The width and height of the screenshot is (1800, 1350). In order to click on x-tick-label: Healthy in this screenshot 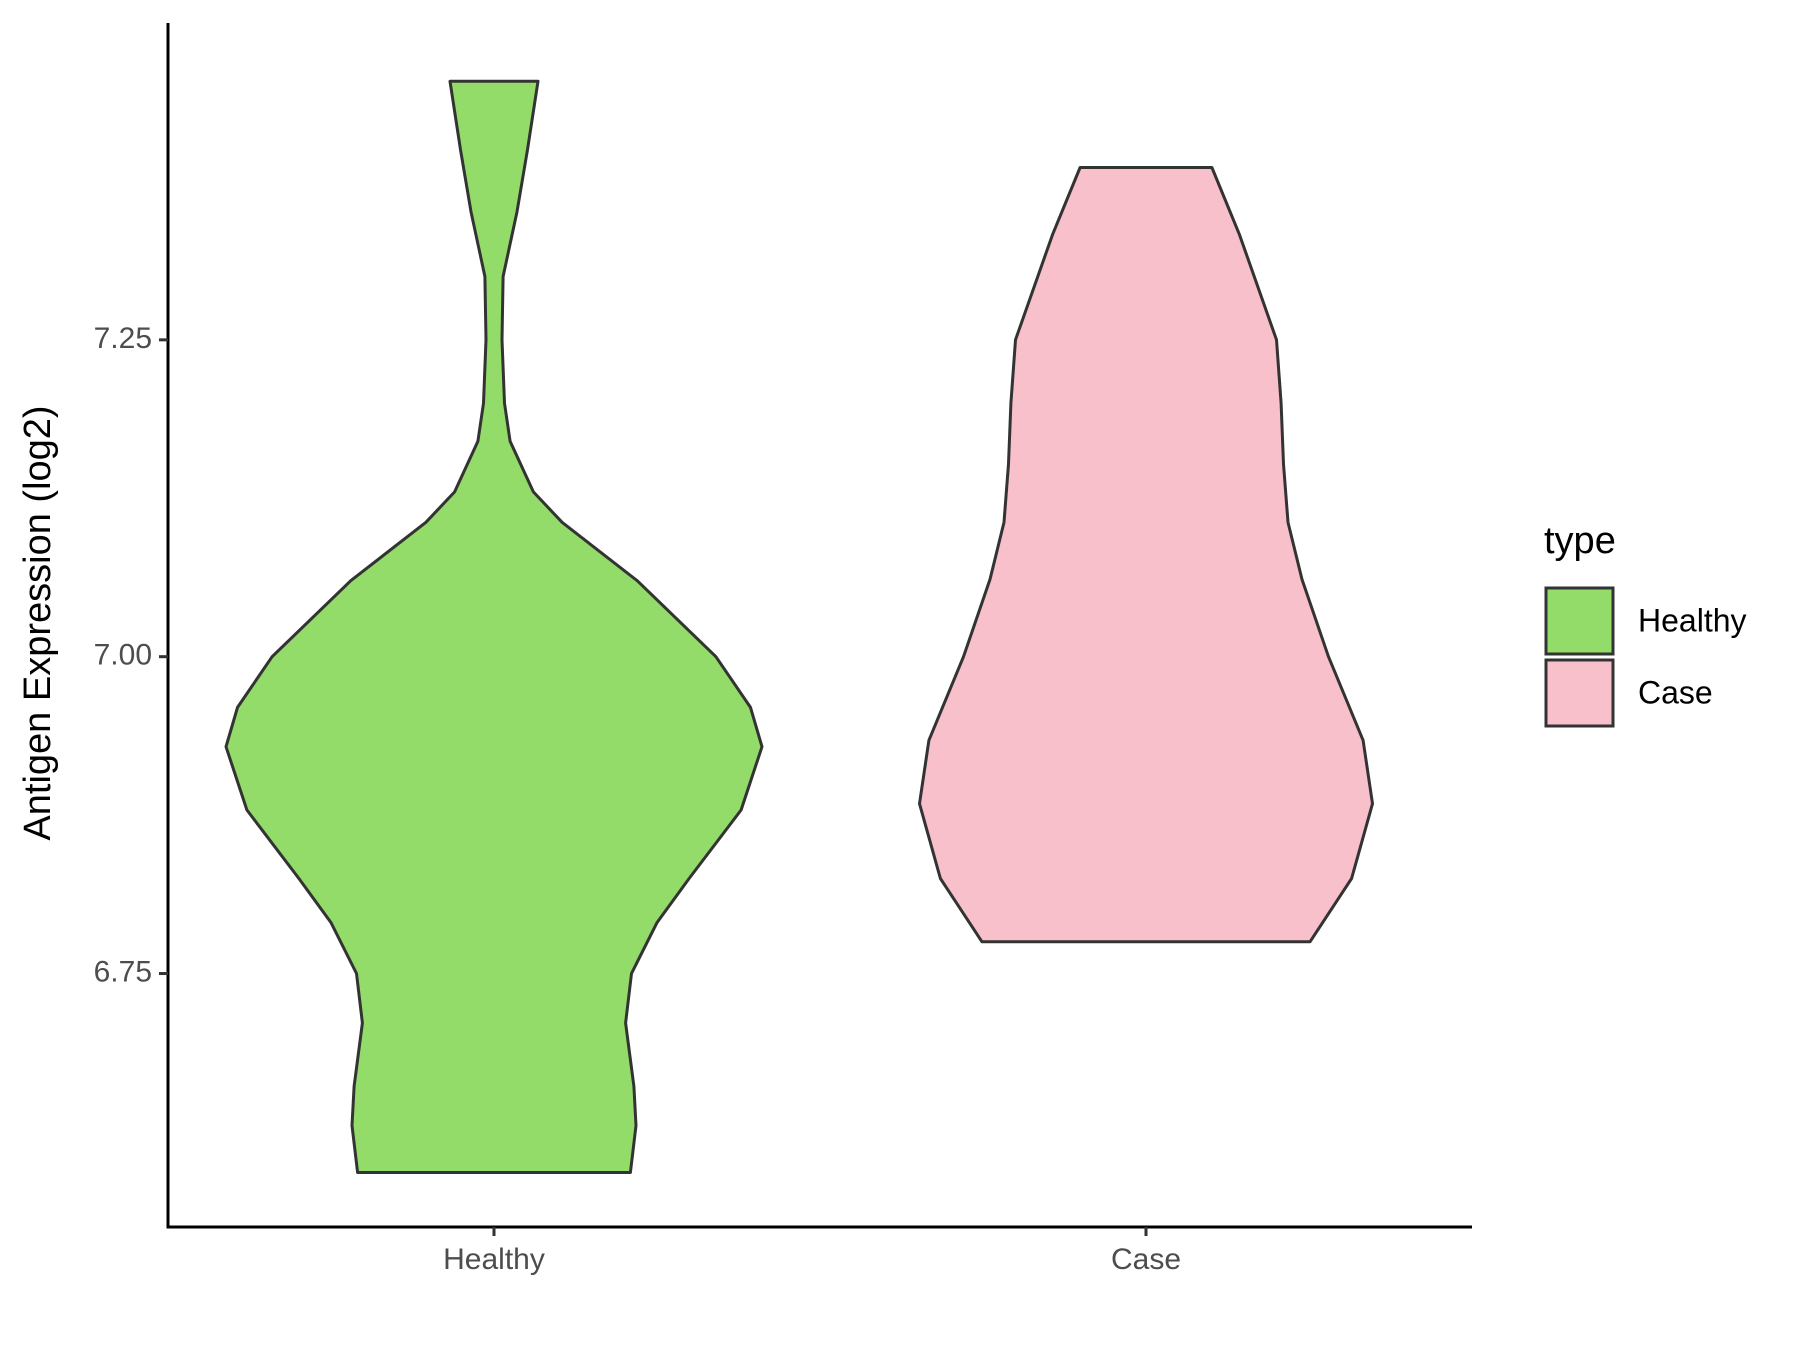, I will do `click(494, 1259)`.